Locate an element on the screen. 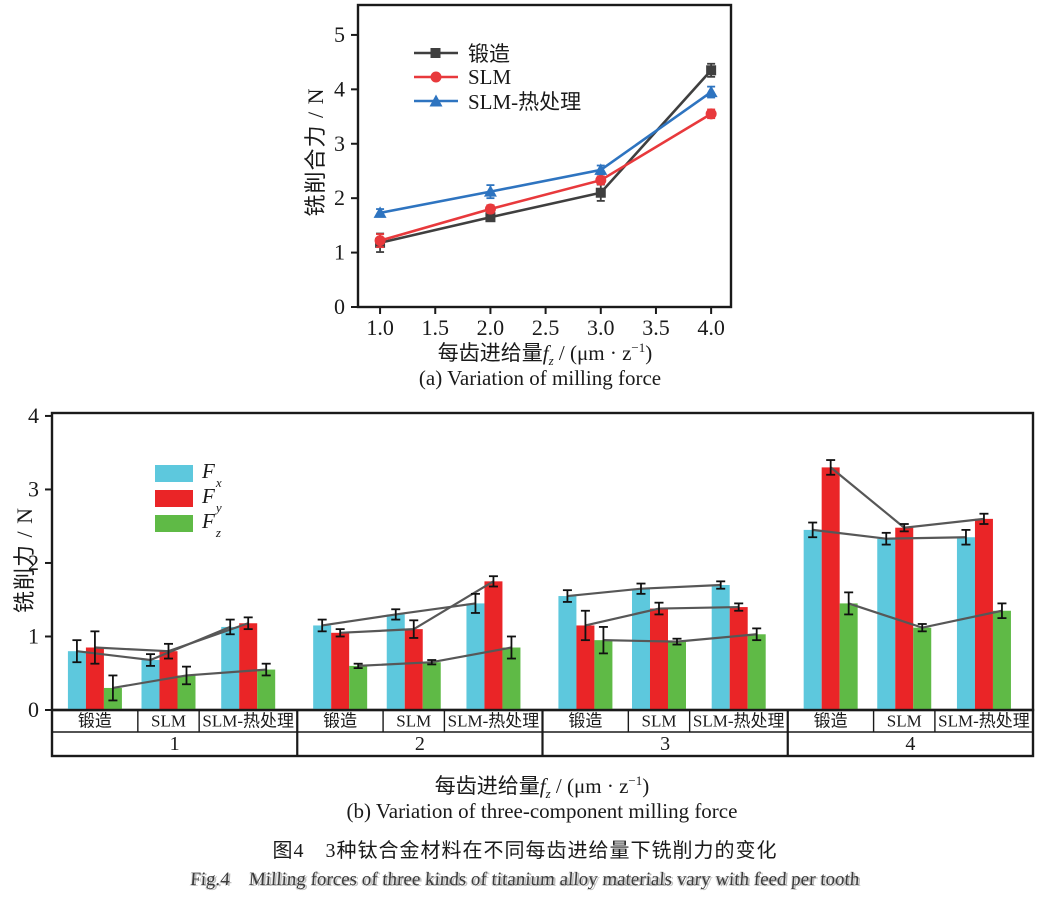 This screenshot has width=1050, height=897. top-series-SLM is located at coordinates (545, 178).